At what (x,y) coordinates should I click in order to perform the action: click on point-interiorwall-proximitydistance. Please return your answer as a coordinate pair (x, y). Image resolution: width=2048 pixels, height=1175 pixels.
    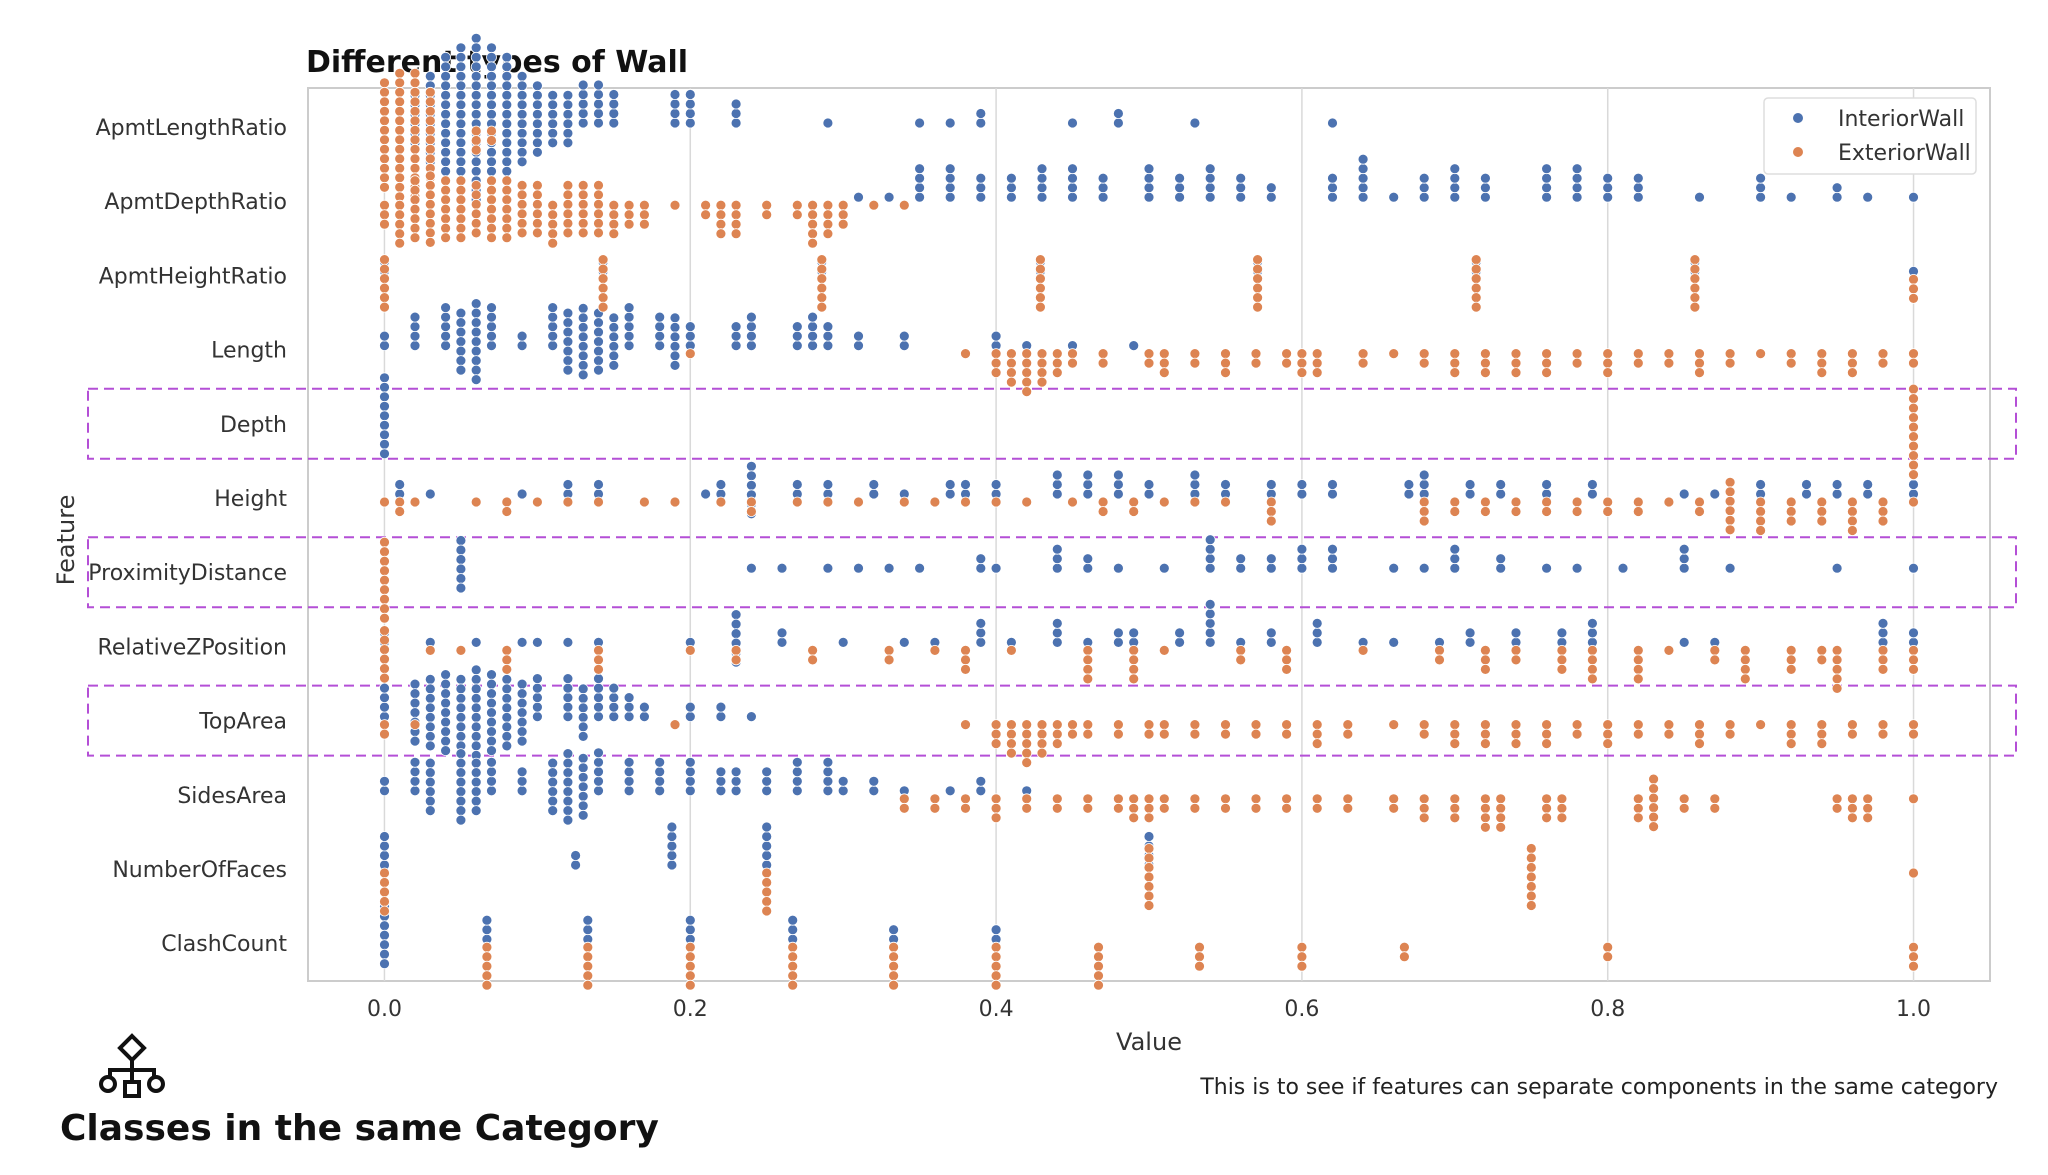
    Looking at the image, I should click on (1455, 549).